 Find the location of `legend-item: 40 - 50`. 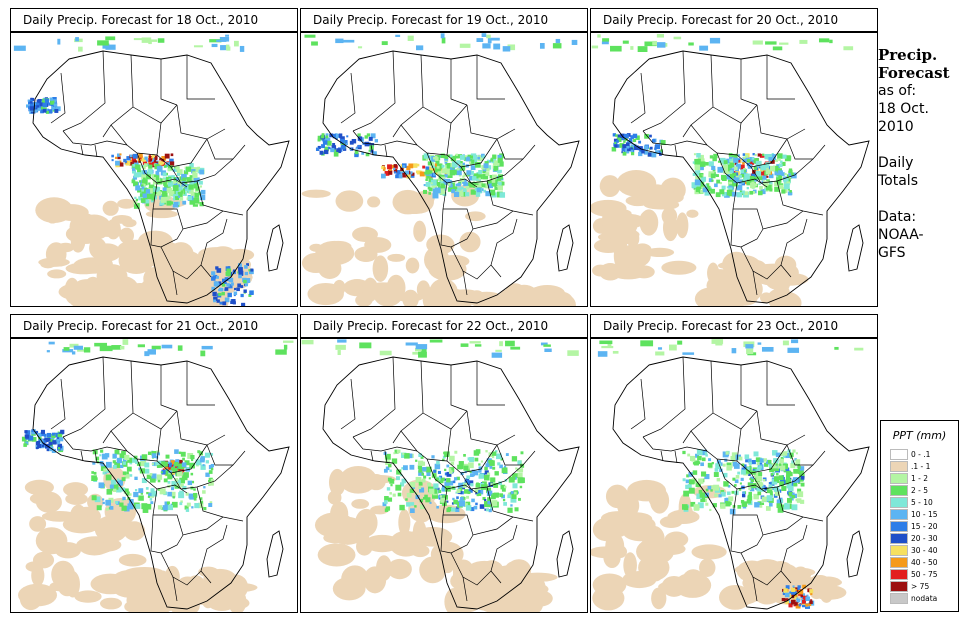

legend-item: 40 - 50 is located at coordinates (919, 562).